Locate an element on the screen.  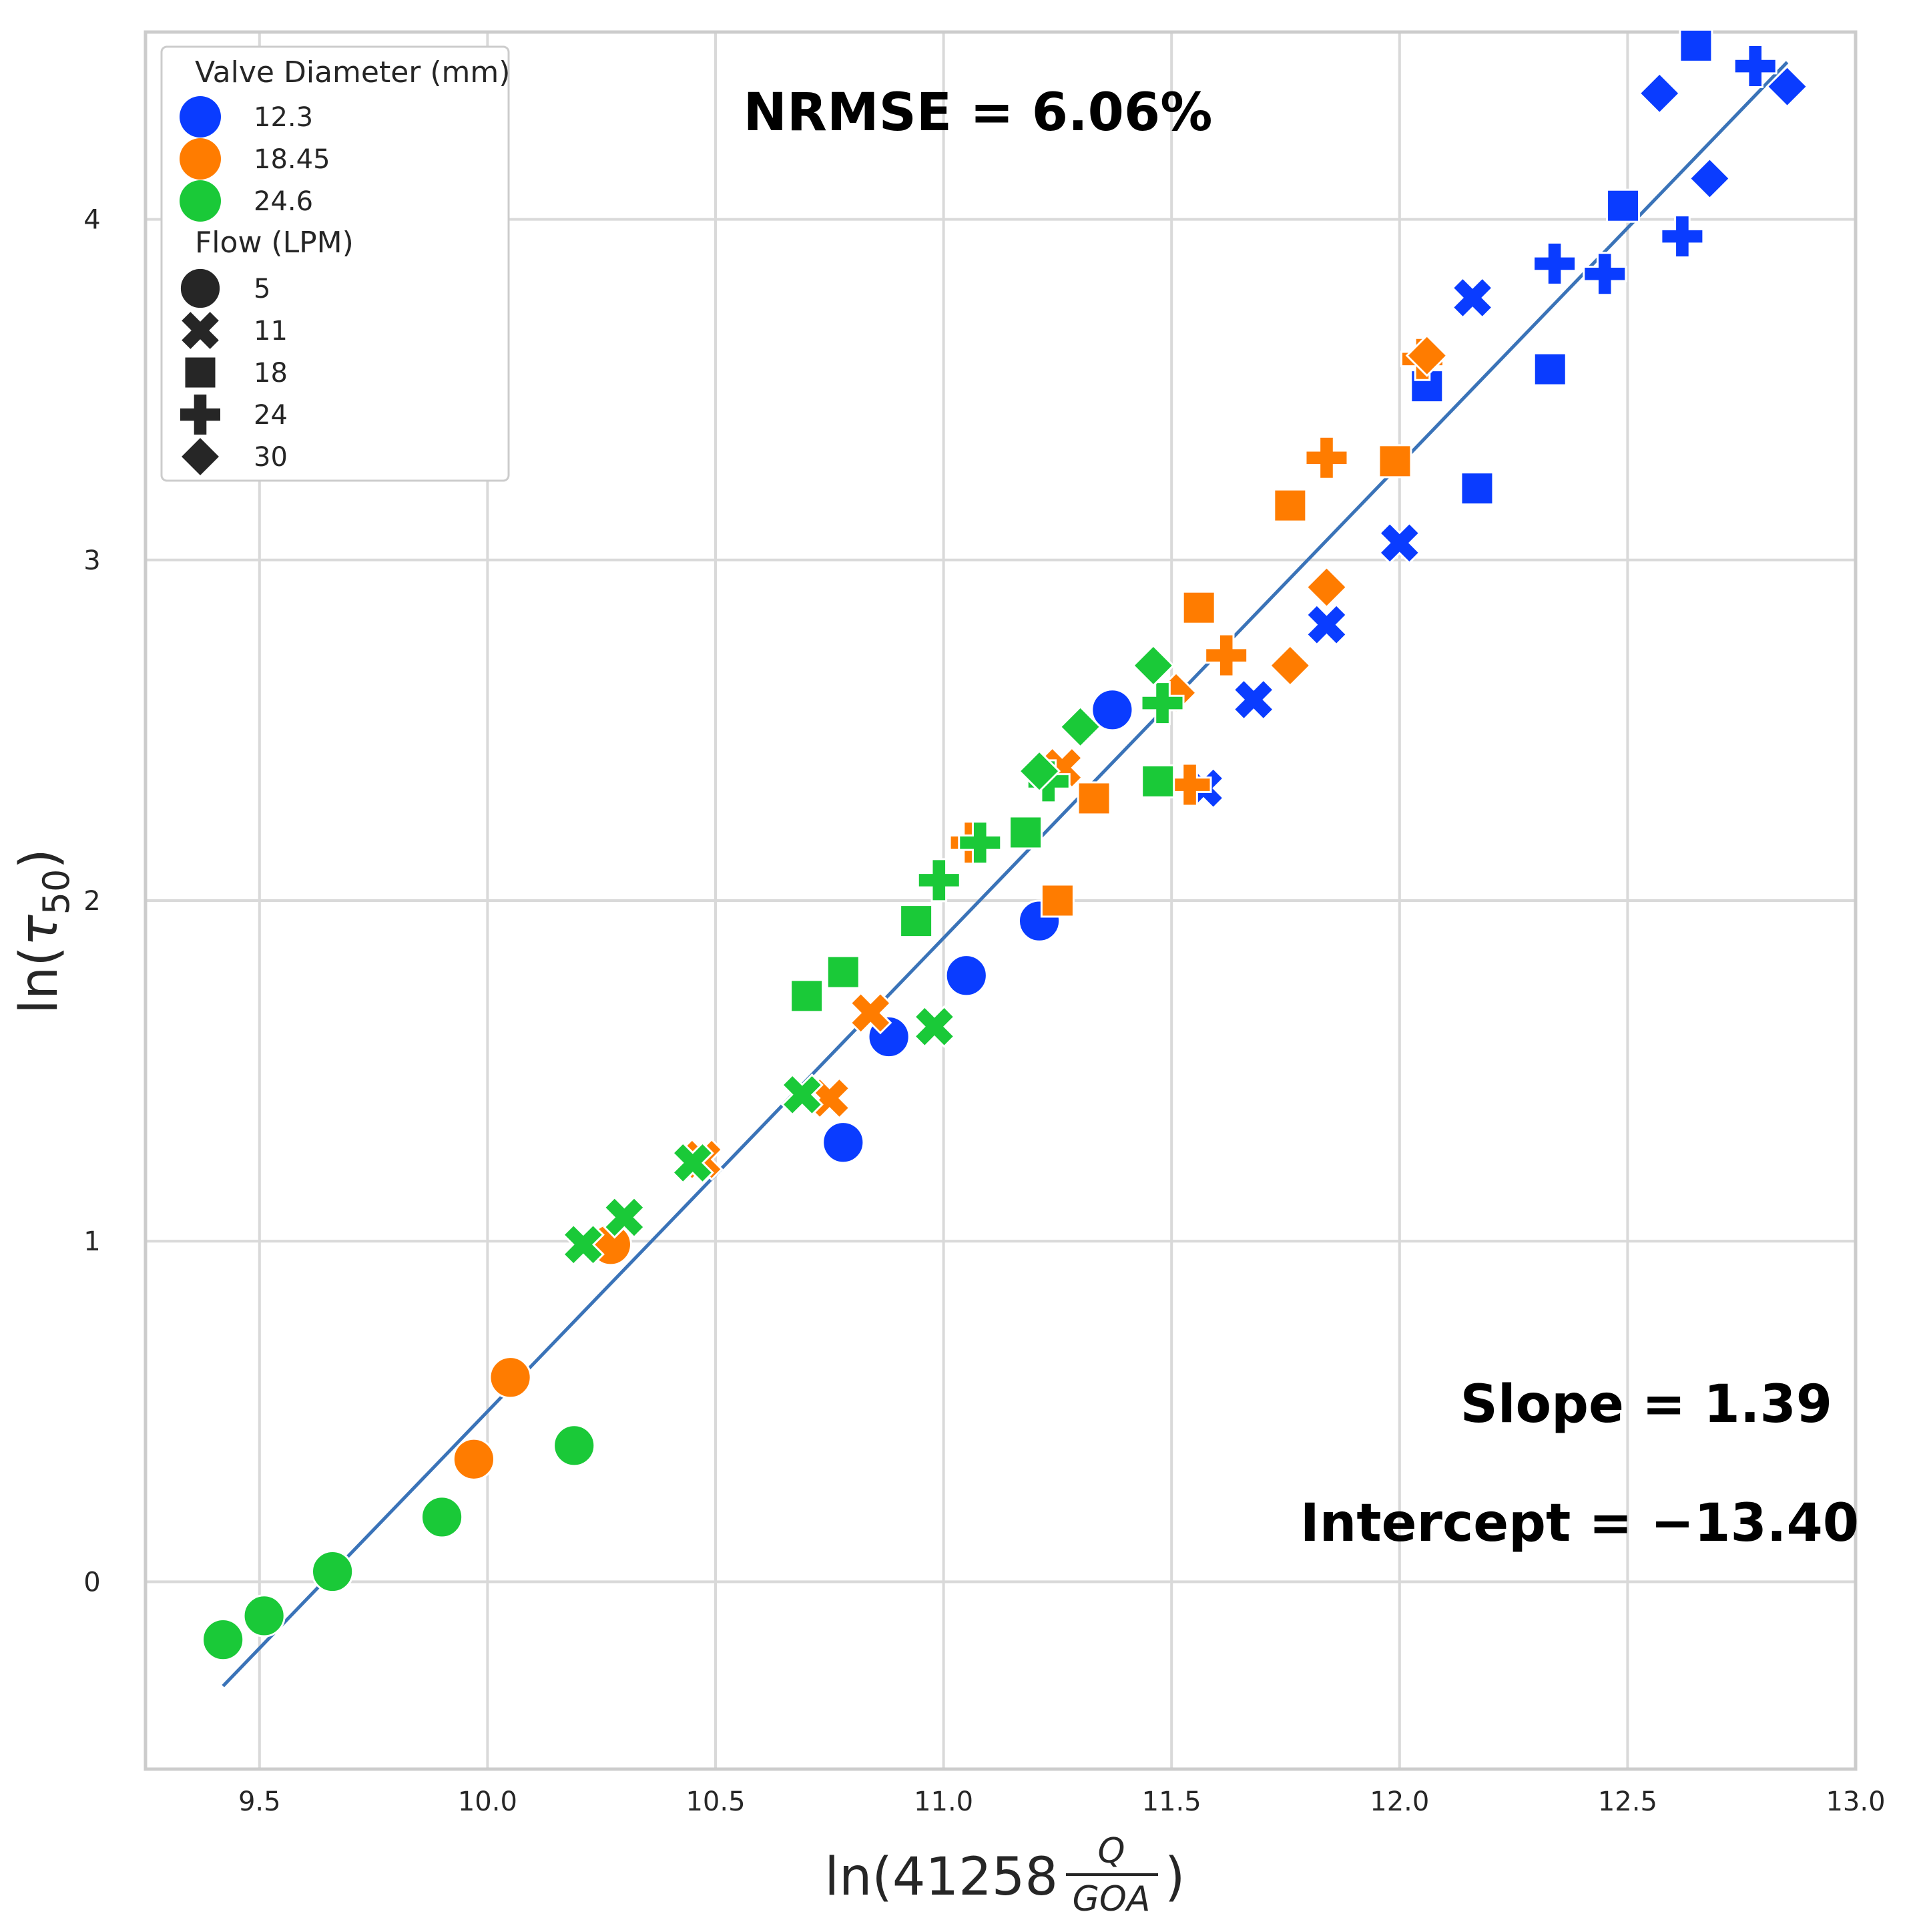
x-axis-label: ln(41258 Q GOA ) is located at coordinates (1004, 1875).